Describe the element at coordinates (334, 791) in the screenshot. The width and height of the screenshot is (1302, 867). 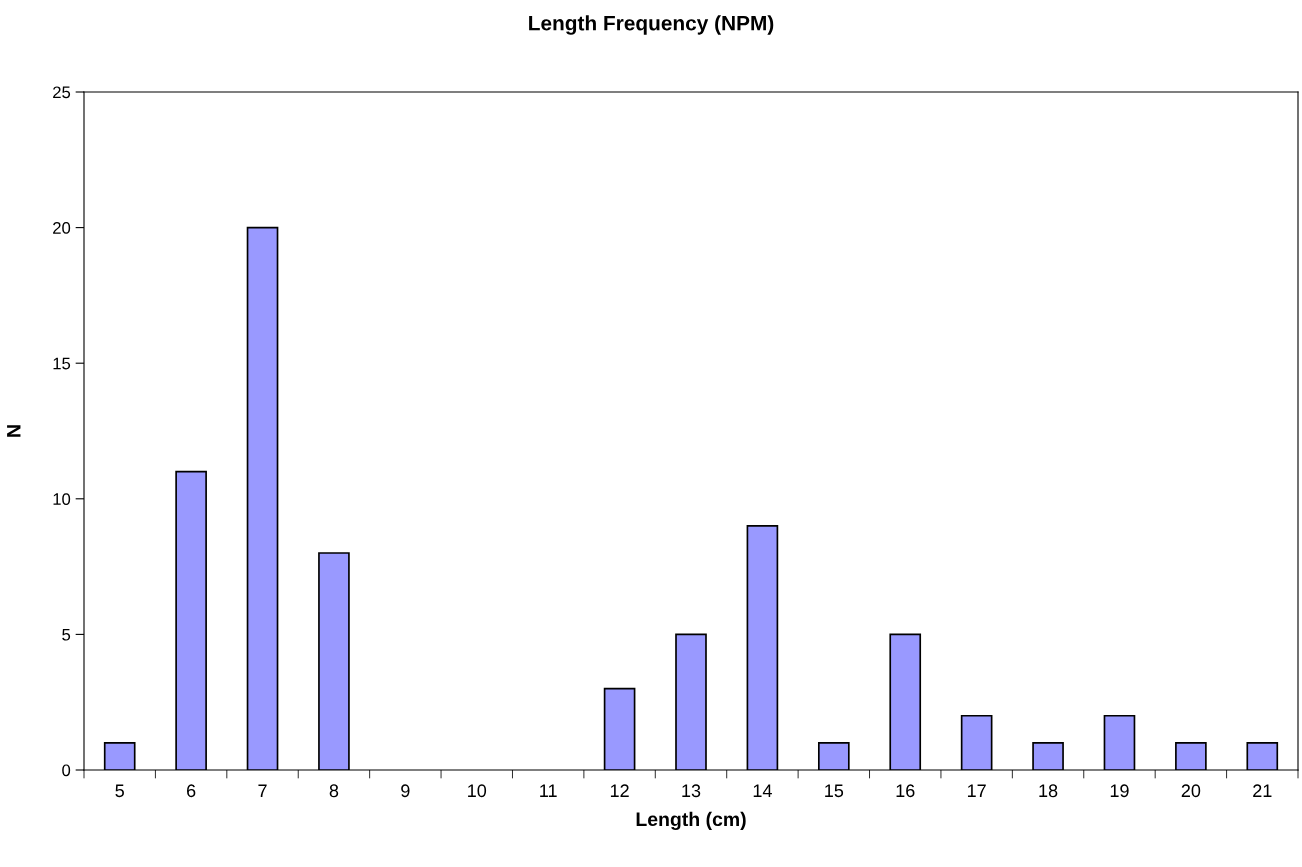
I see `x-tick-label: 8` at that location.